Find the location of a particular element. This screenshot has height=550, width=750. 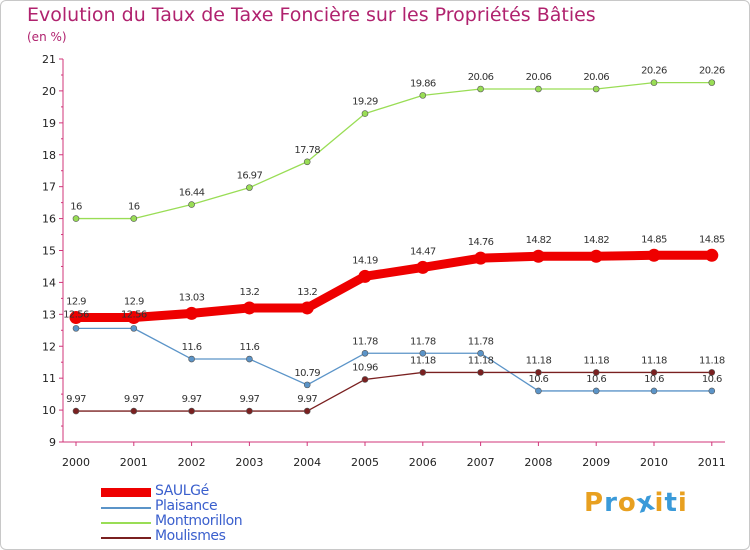

data-label-plaisance: 11.6 is located at coordinates (249, 347).